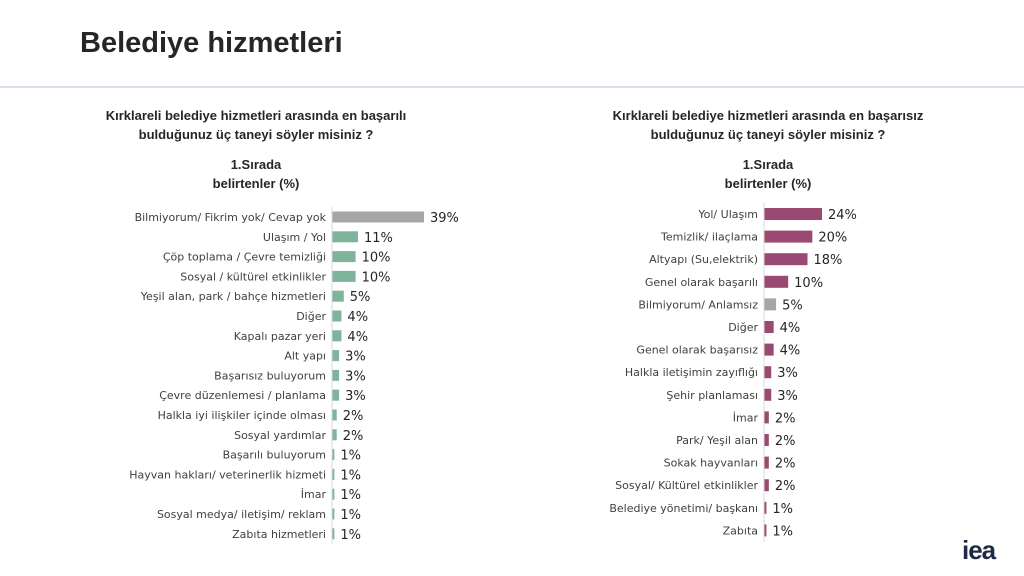  What do you see at coordinates (717, 440) in the screenshot?
I see `category-label: Park/ Yeşil alan` at bounding box center [717, 440].